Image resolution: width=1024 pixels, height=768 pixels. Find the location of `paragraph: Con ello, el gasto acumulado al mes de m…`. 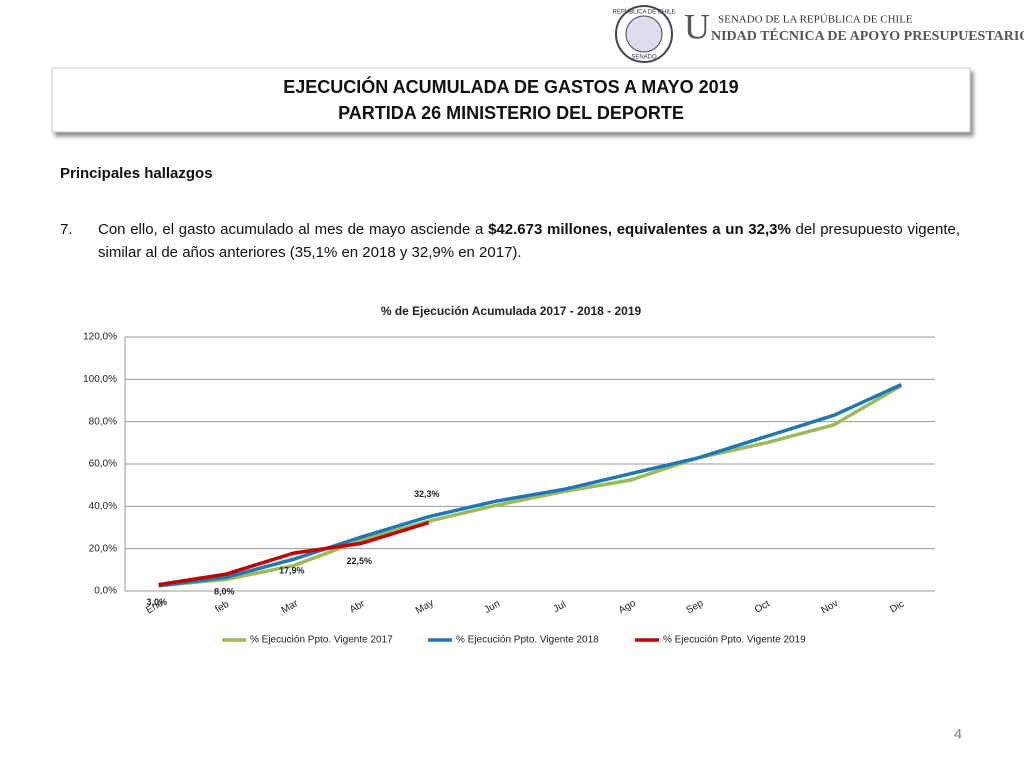

paragraph: Con ello, el gasto acumulado al mes de m… is located at coordinates (529, 241).